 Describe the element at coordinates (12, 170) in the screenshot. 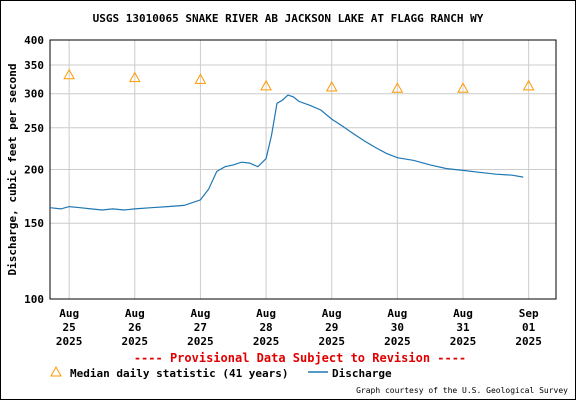

I see `y-axis-label: Discharge, cubic feet per second` at that location.